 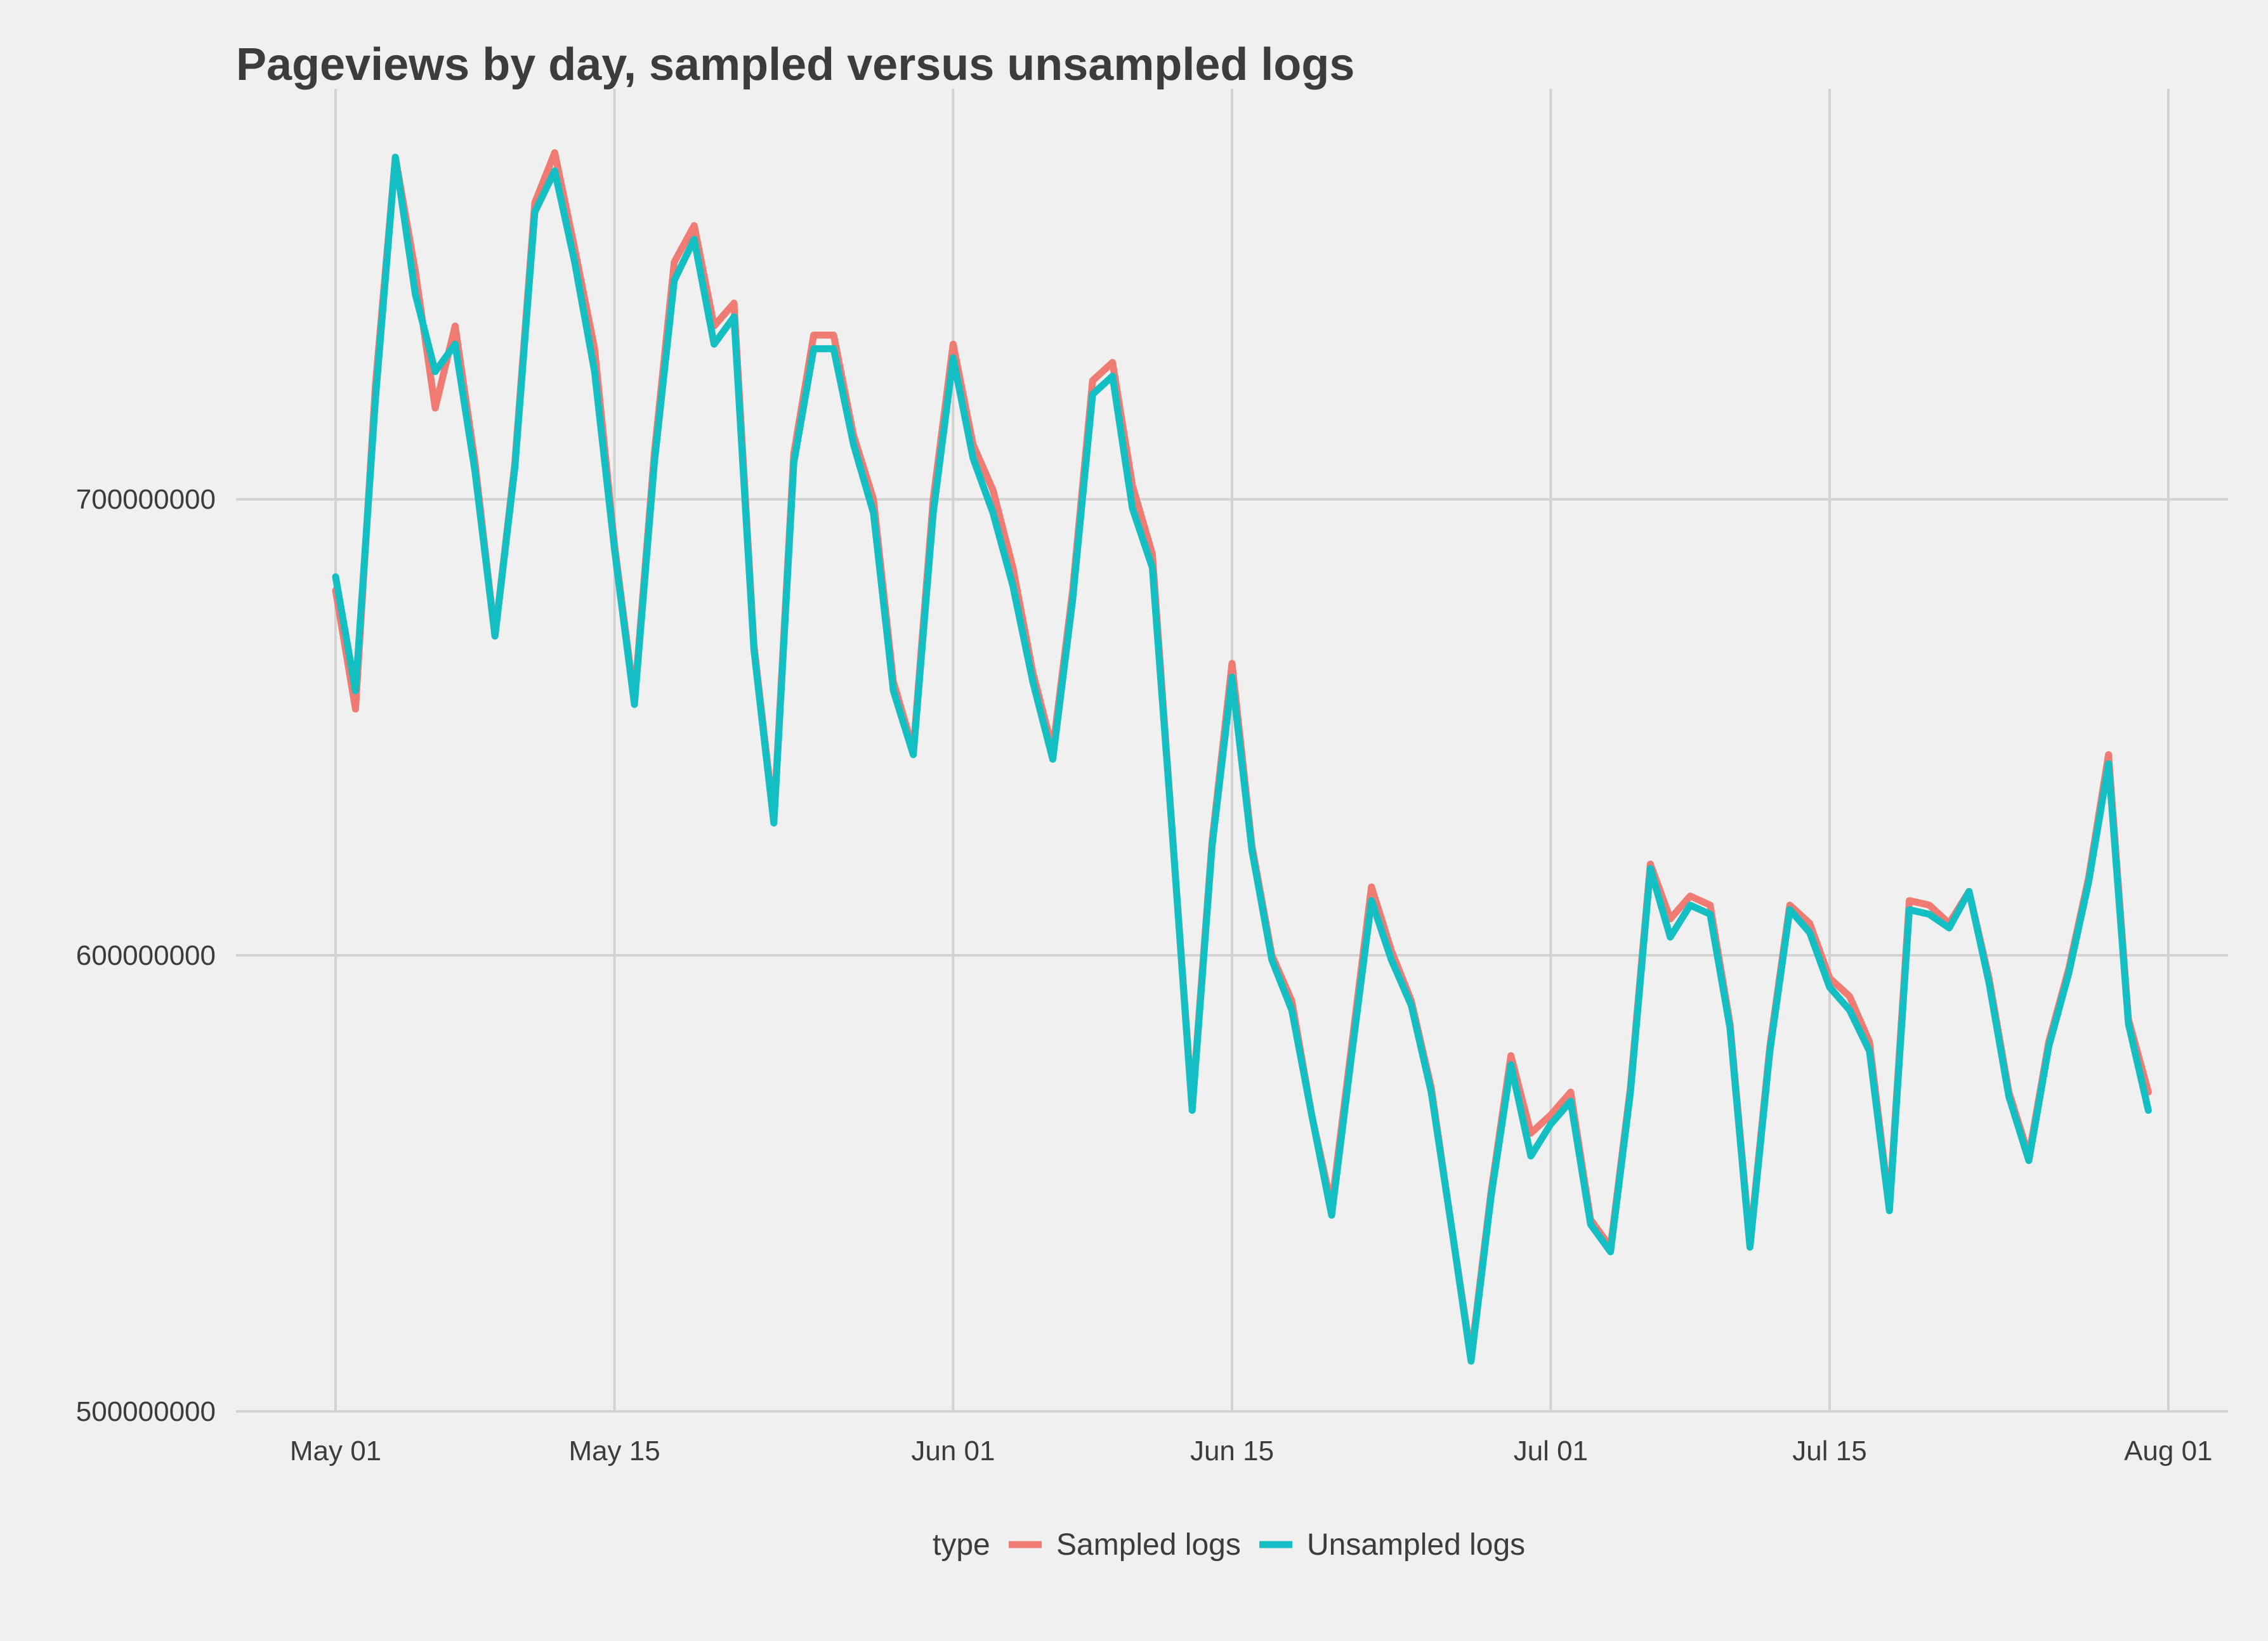 I want to click on y-tick-label: 600000000, so click(x=146, y=955).